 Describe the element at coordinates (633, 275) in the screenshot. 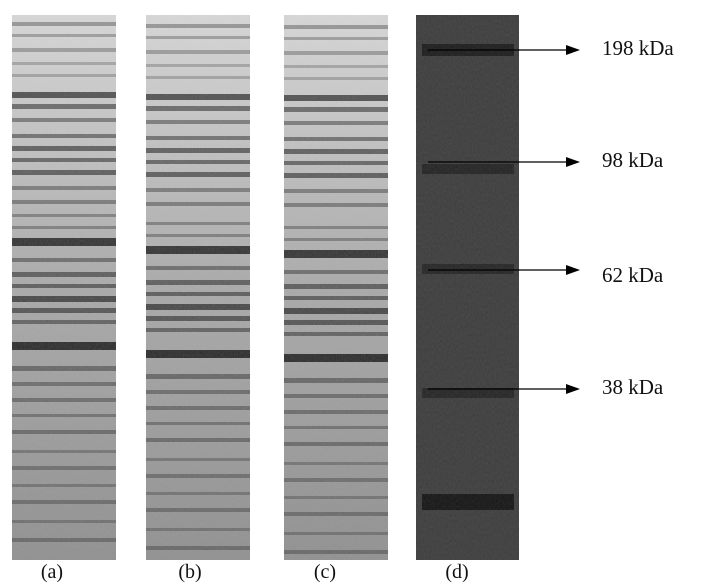

I see `marker-label-62: 62 kDa` at that location.